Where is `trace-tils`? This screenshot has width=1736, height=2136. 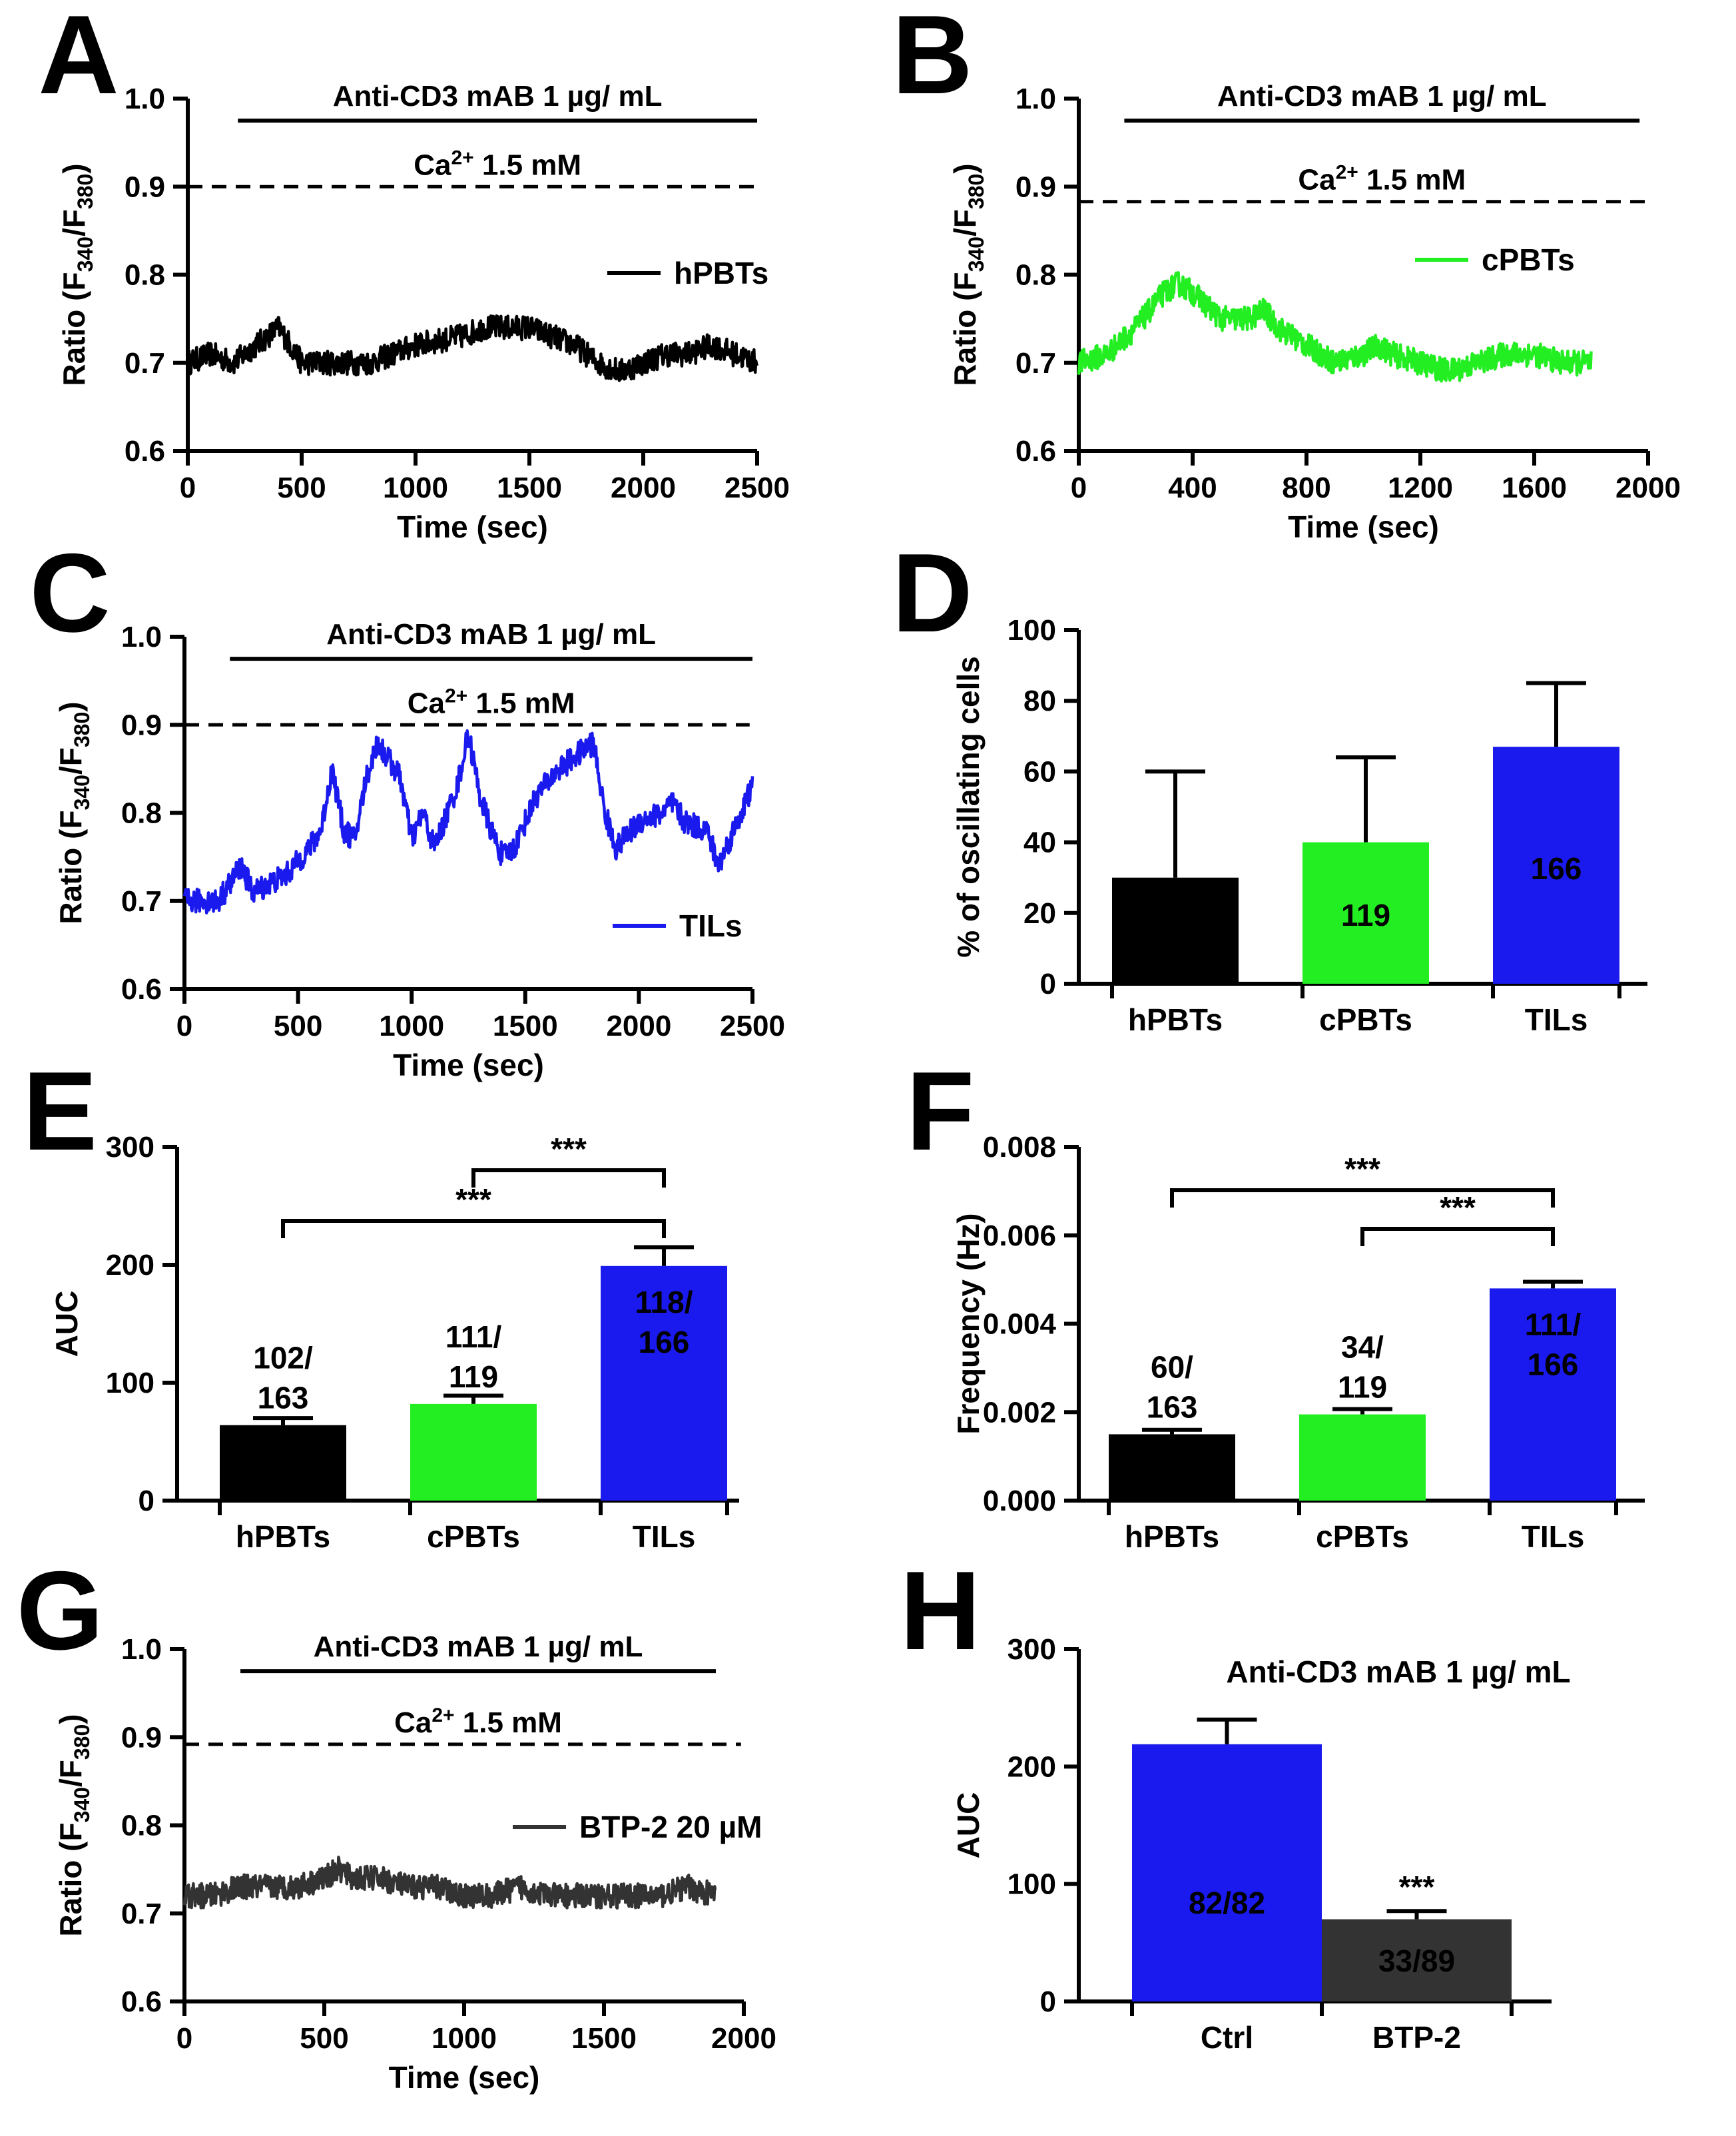 trace-tils is located at coordinates (468, 821).